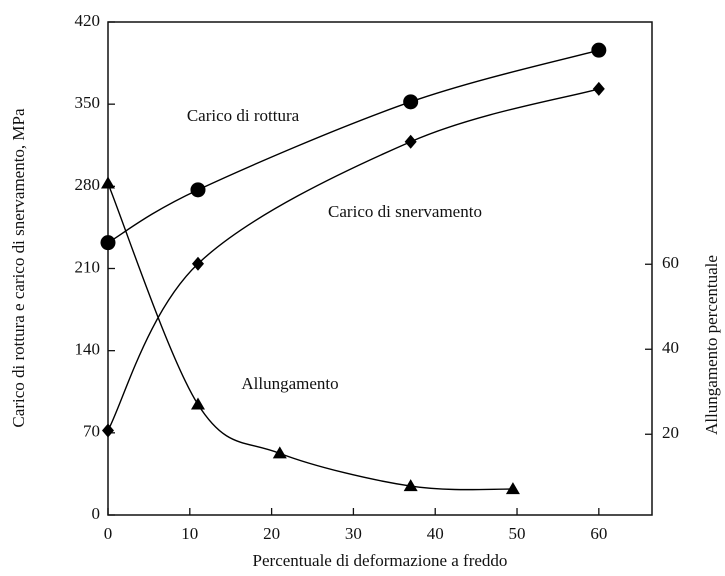 This screenshot has height=576, width=725. Describe the element at coordinates (598, 533) in the screenshot. I see `x-tick-label: 60` at that location.